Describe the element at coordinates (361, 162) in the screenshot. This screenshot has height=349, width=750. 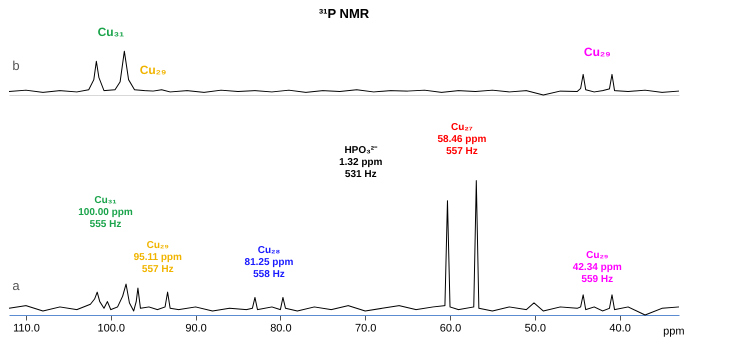
I see `text: HPO₃²⁻ 1.32 ppm 531 Hz` at that location.